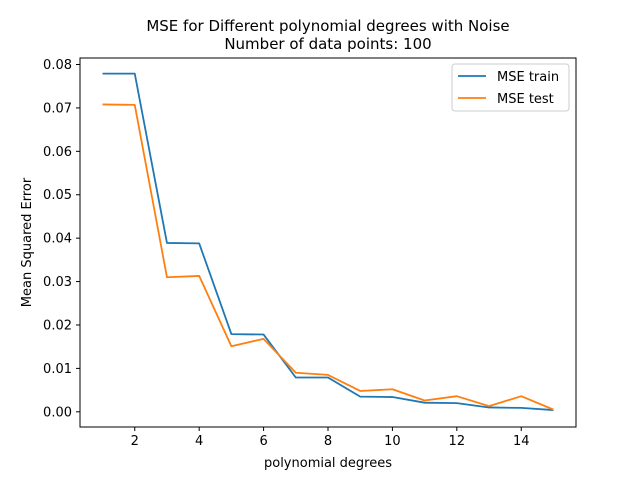 The height and width of the screenshot is (480, 640). What do you see at coordinates (57, 412) in the screenshot?
I see `y-tick-label: 0.00` at bounding box center [57, 412].